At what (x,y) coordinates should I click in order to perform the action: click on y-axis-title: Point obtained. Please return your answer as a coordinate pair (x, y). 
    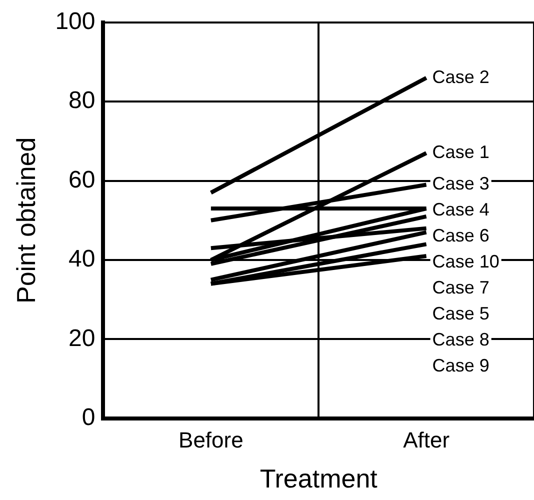
    Looking at the image, I should click on (25, 220).